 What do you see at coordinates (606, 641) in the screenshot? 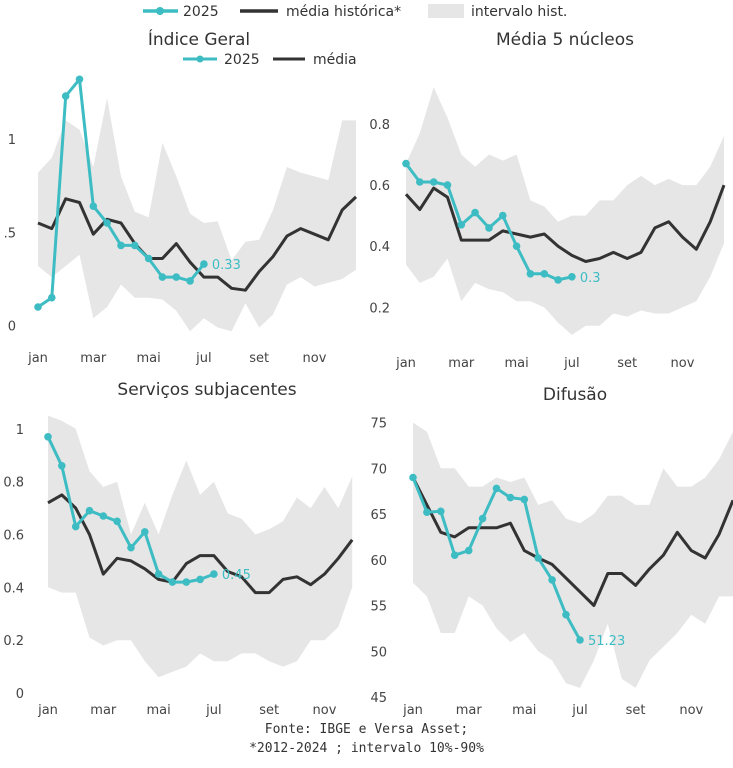
I see `end-value-label: 51.23` at bounding box center [606, 641].